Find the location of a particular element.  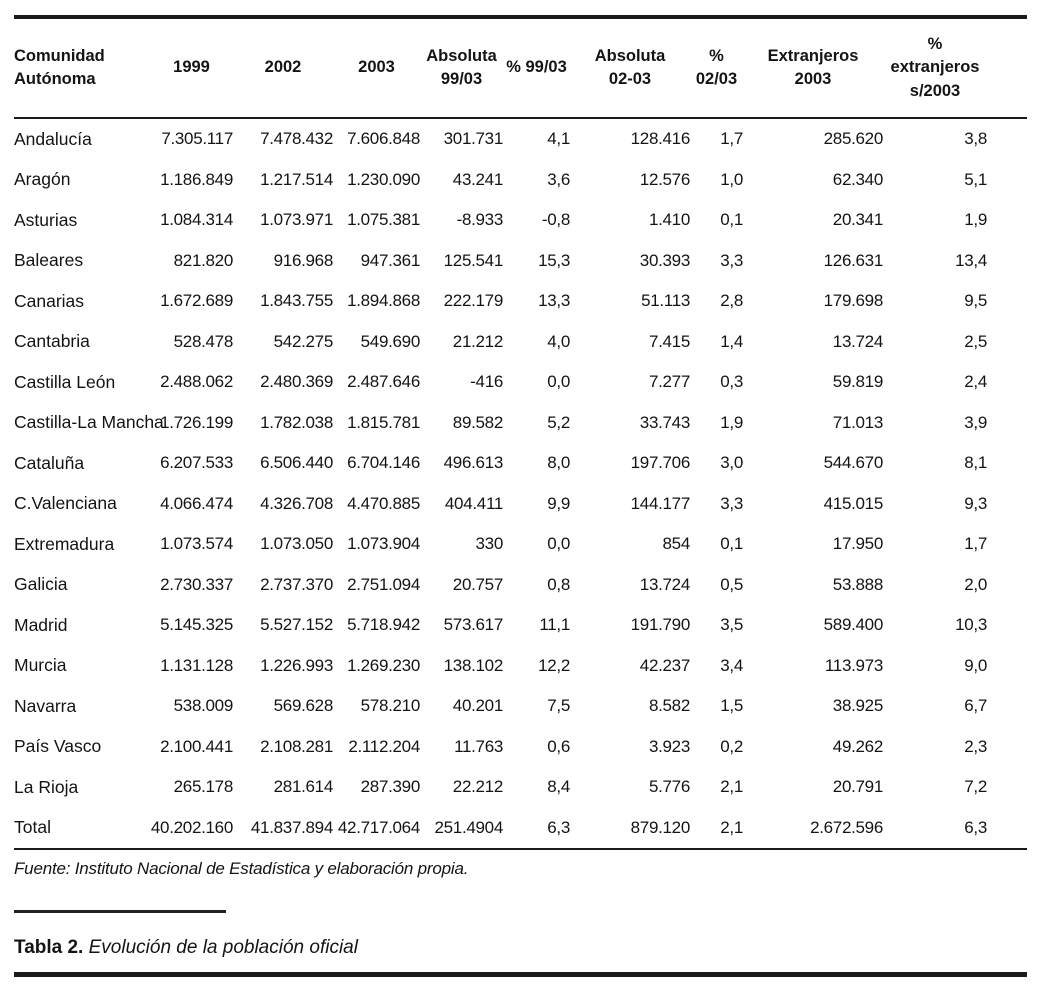

cell-region-name: Madrid is located at coordinates (41, 624).